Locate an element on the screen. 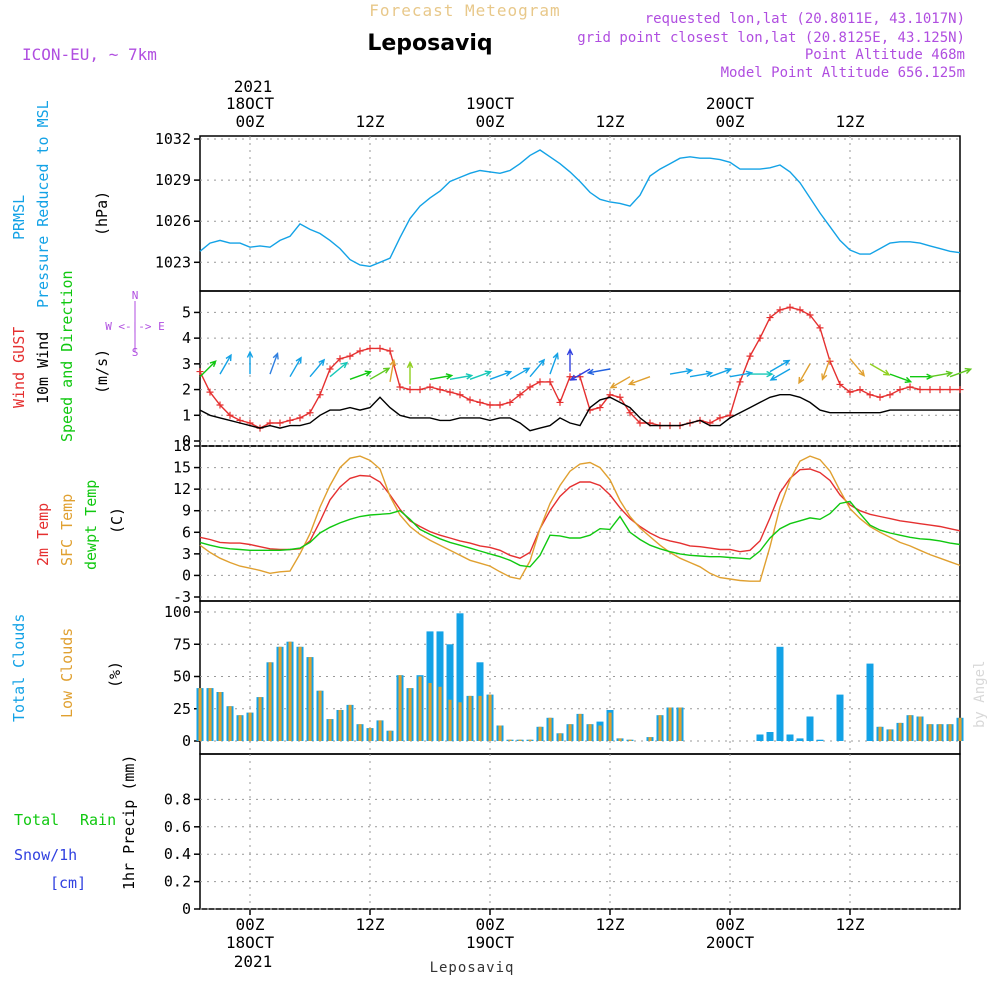 This screenshot has width=1000, height=1000. model-altitude: Model Point Altitude 656.125m is located at coordinates (843, 73).